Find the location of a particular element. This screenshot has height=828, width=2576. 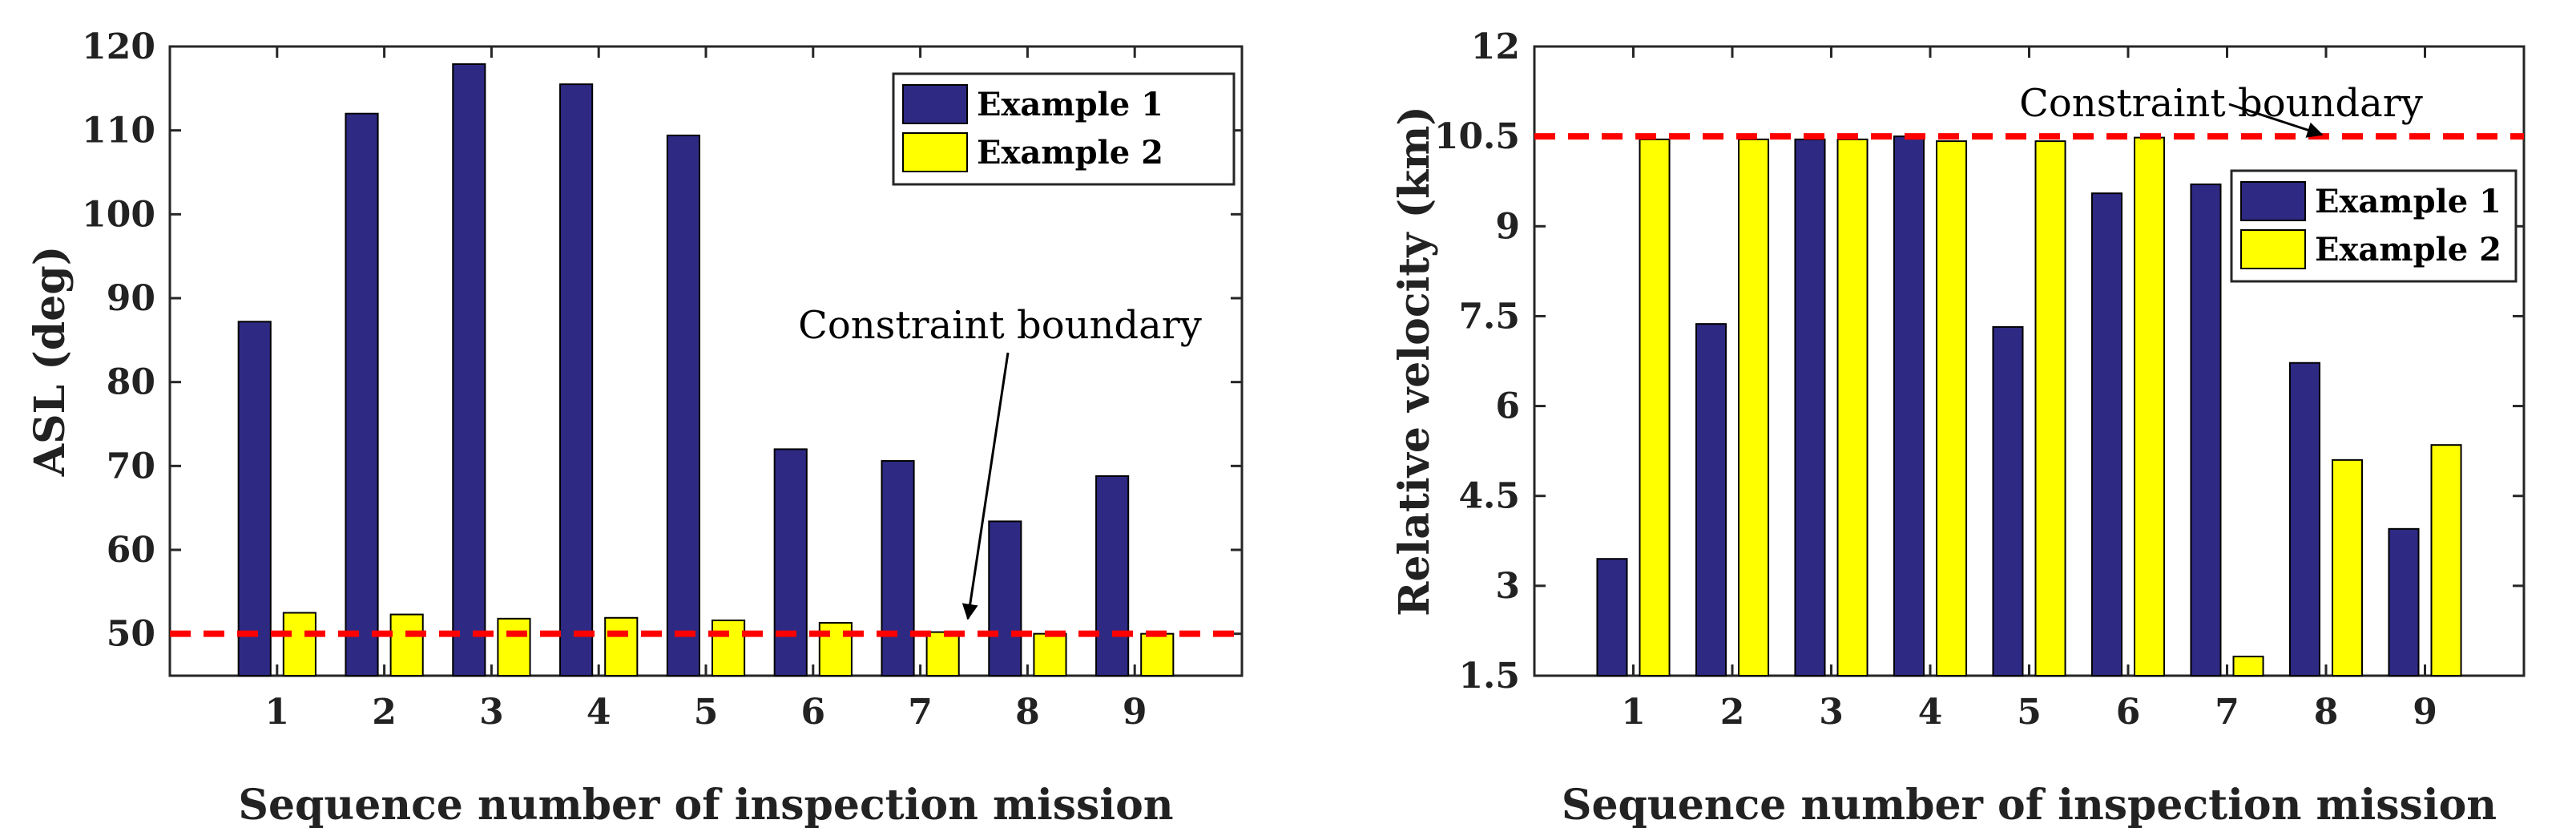

y-tick-label: 100 is located at coordinates (118, 214).